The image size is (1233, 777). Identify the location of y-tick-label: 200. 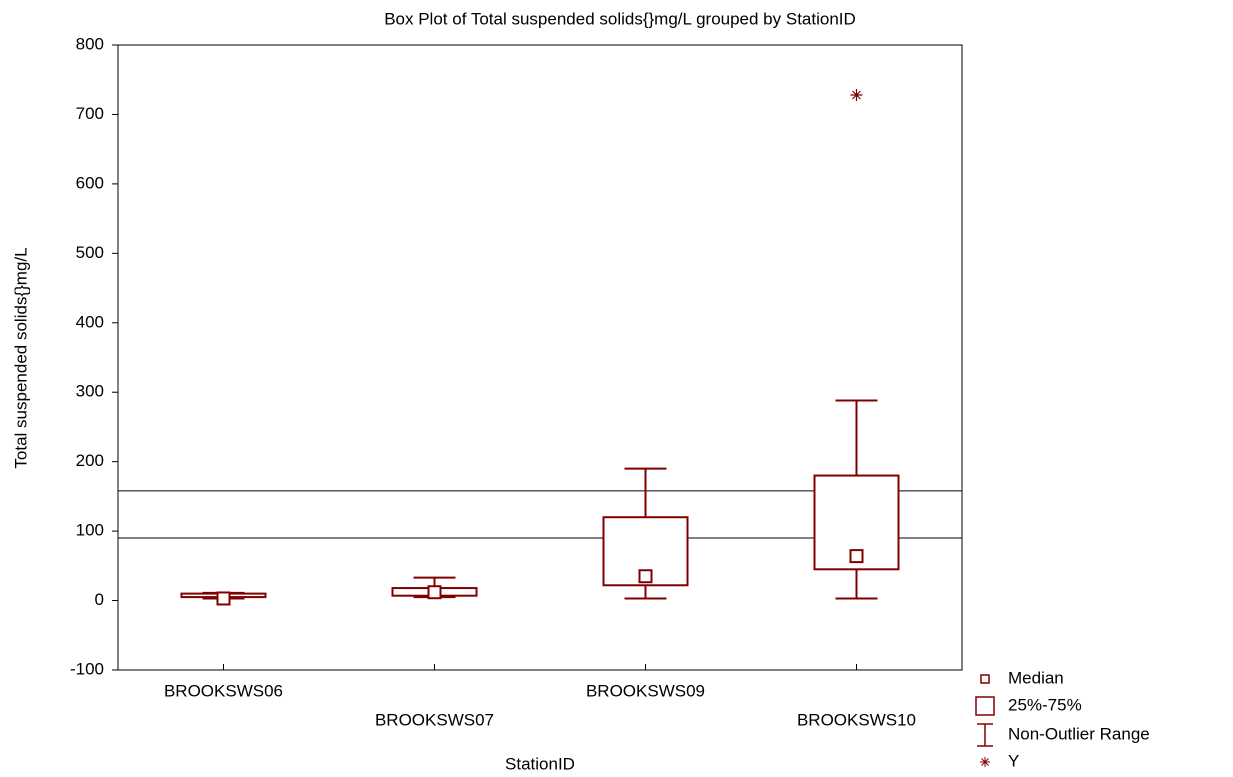
(90, 460).